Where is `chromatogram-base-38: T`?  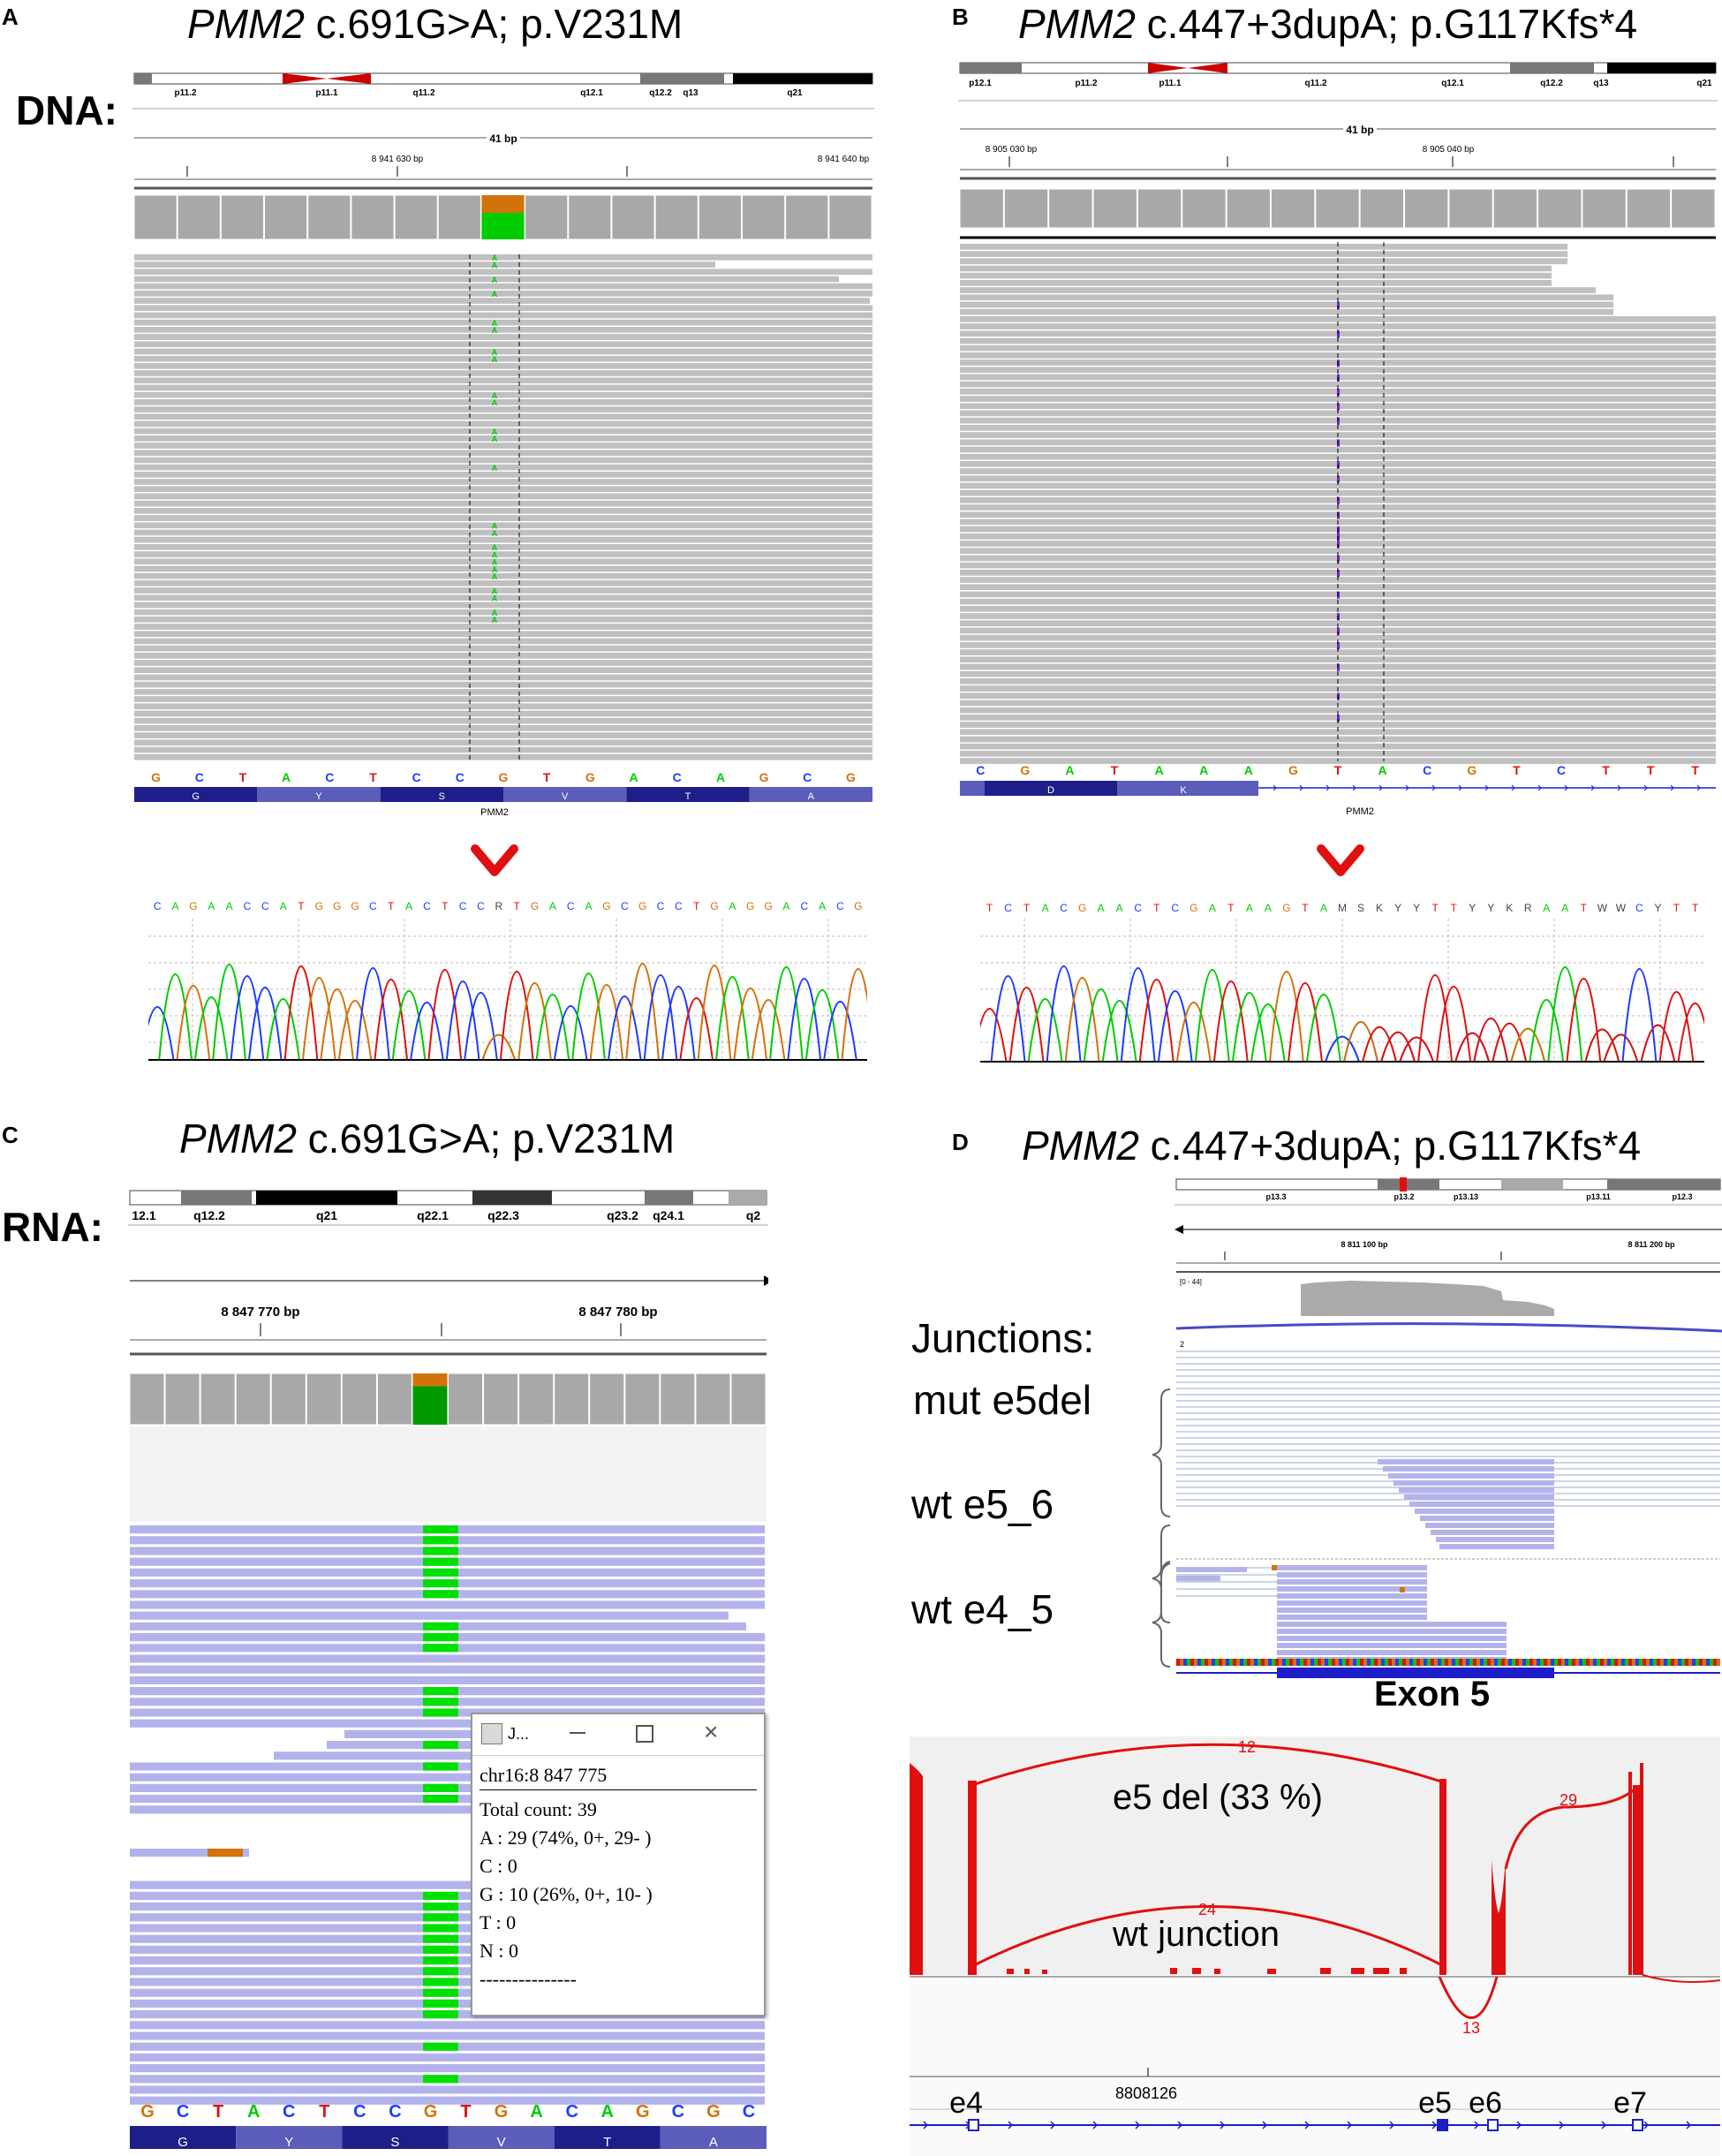 chromatogram-base-38: T is located at coordinates (1696, 908).